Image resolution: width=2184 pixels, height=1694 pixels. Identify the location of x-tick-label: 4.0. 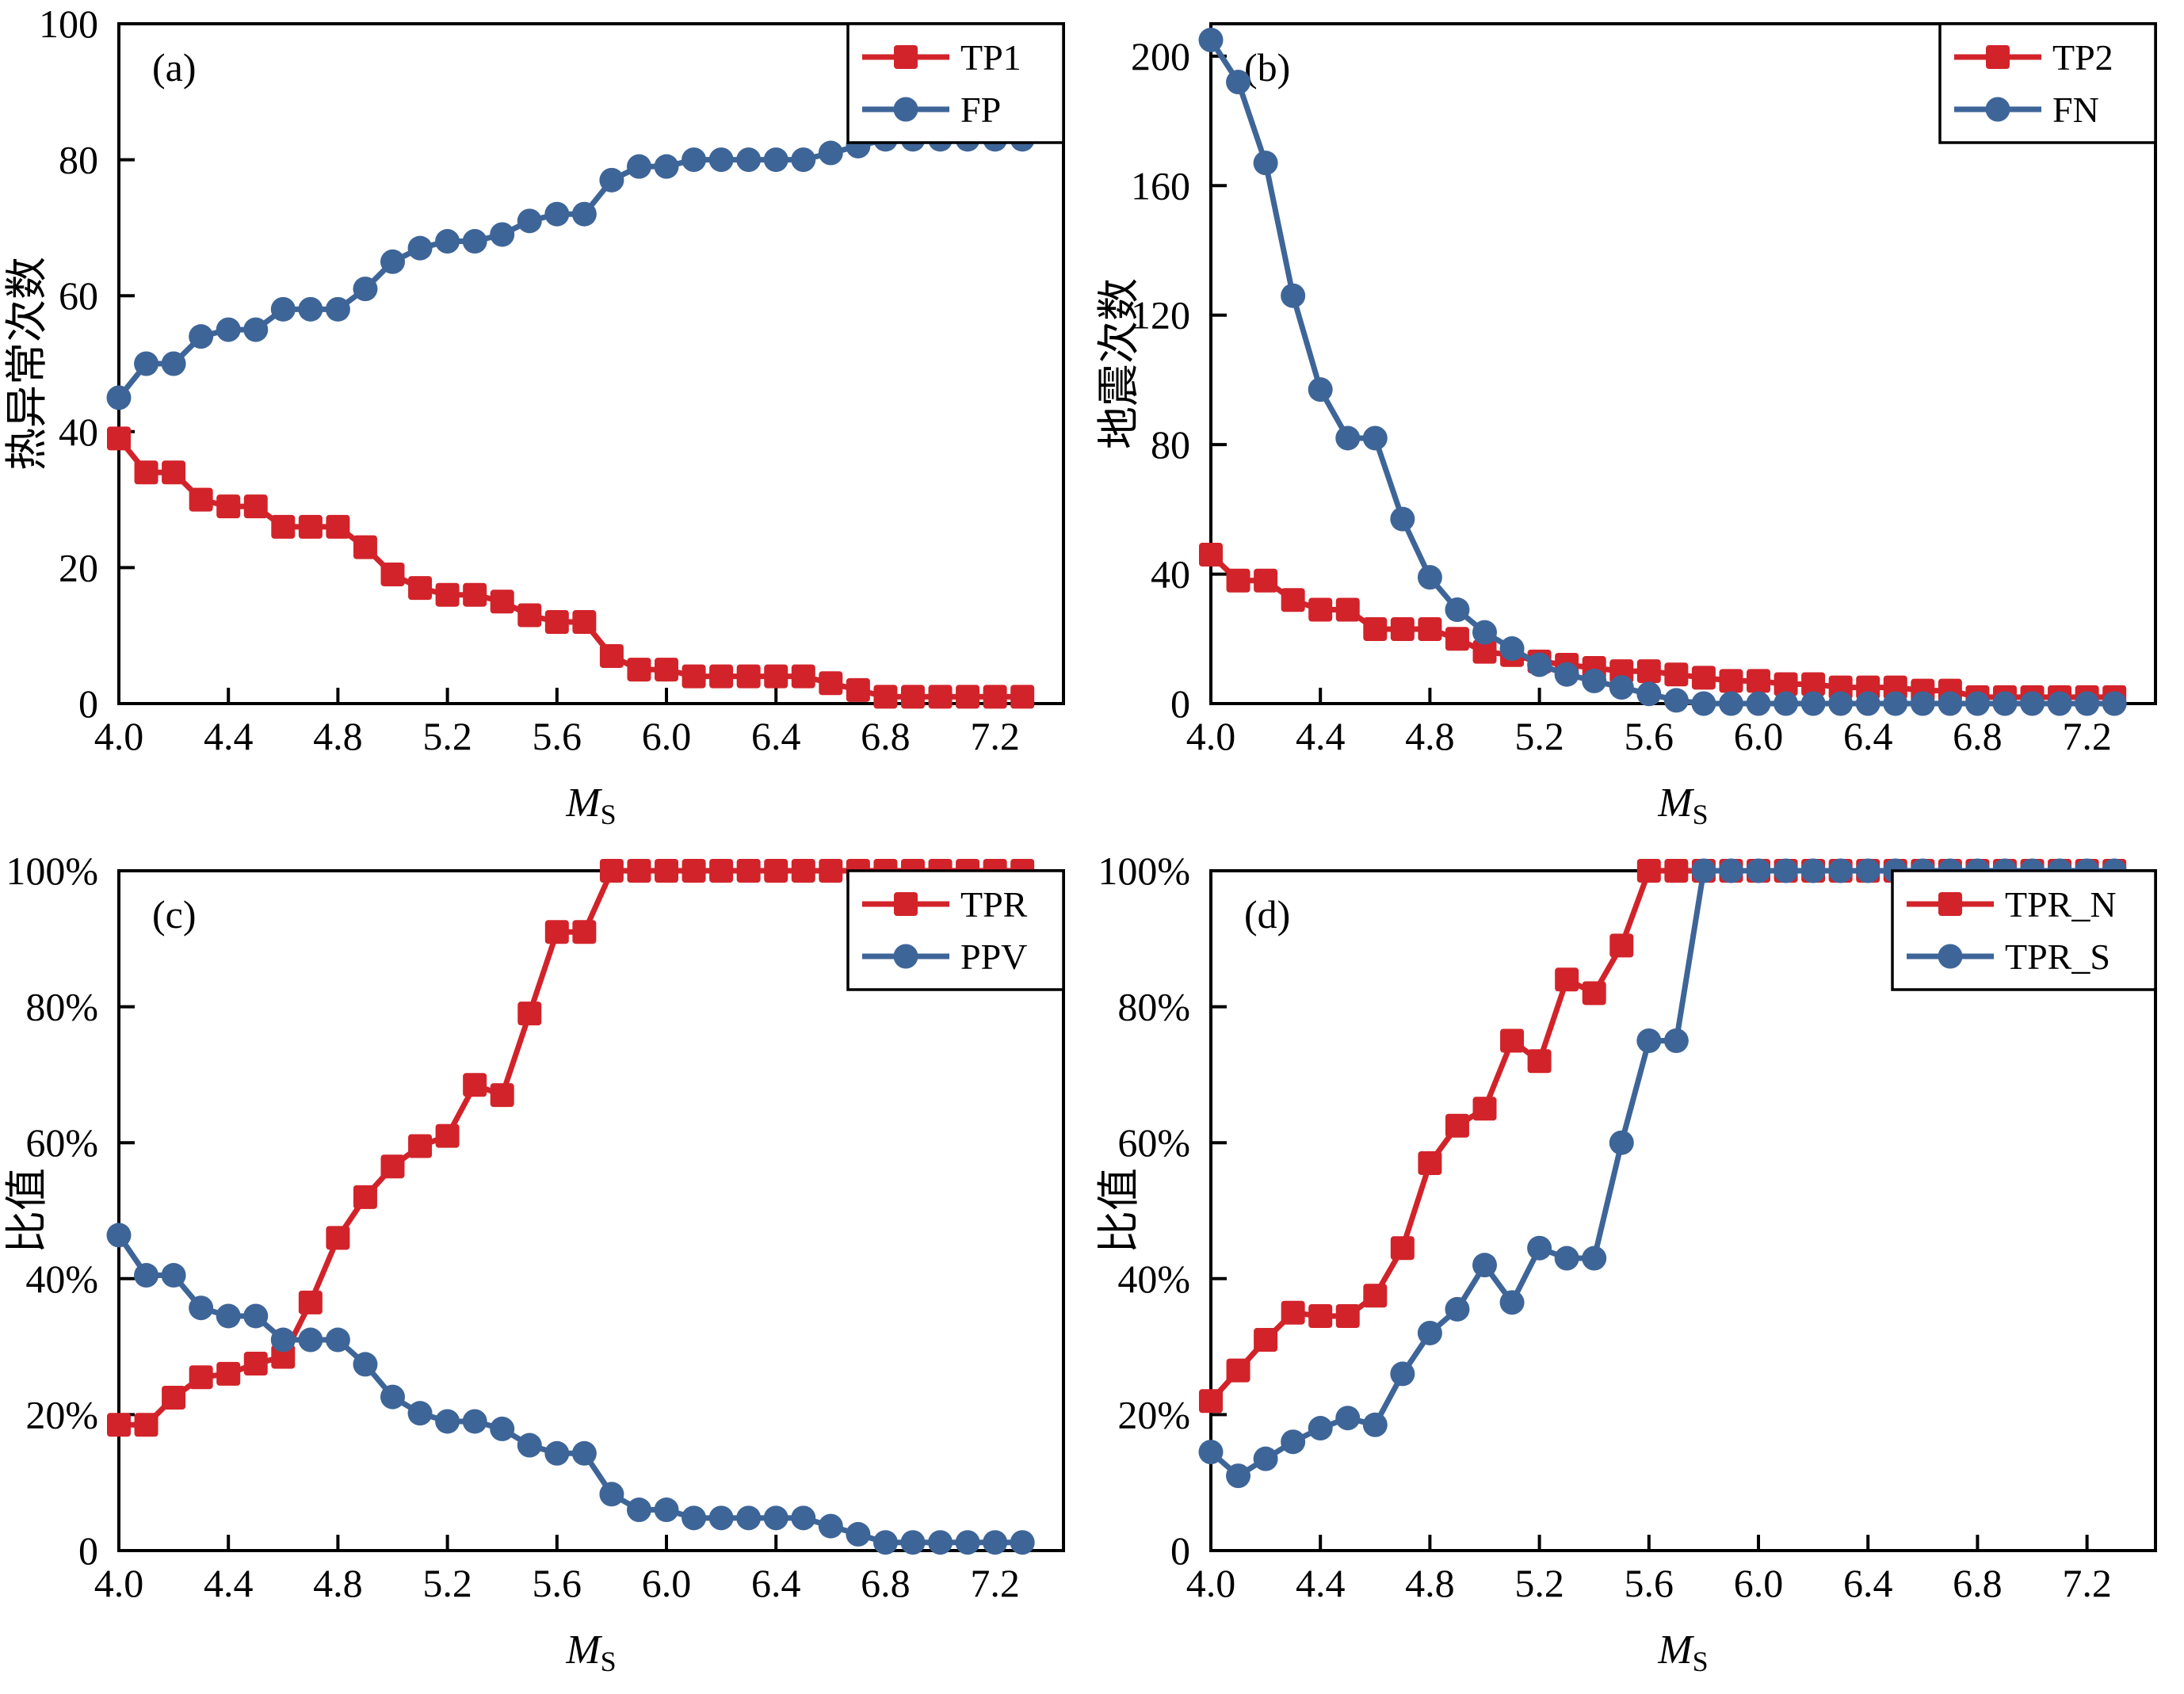
(119, 1583).